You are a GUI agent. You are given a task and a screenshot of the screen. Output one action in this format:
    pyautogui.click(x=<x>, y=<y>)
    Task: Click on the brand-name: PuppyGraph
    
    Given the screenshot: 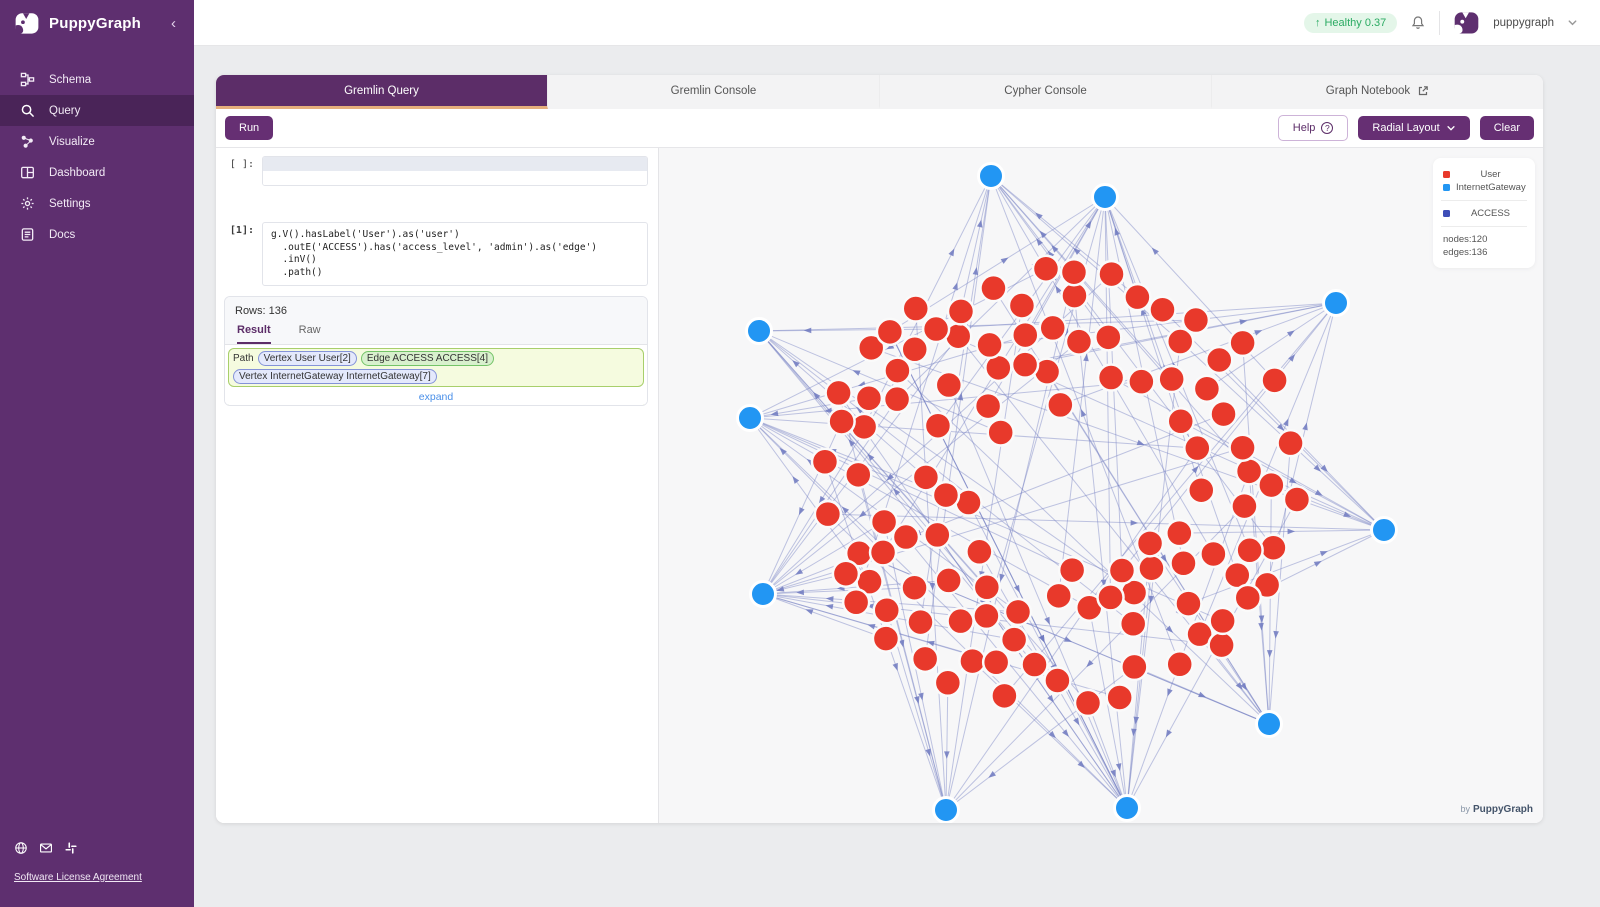 What is the action you would take?
    pyautogui.click(x=1502, y=809)
    